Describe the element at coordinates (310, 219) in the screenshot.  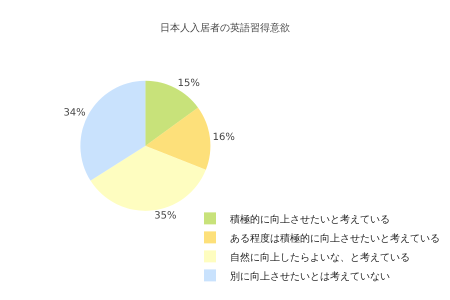
I see `legend-label: 積極的に向上させたいと考えている` at that location.